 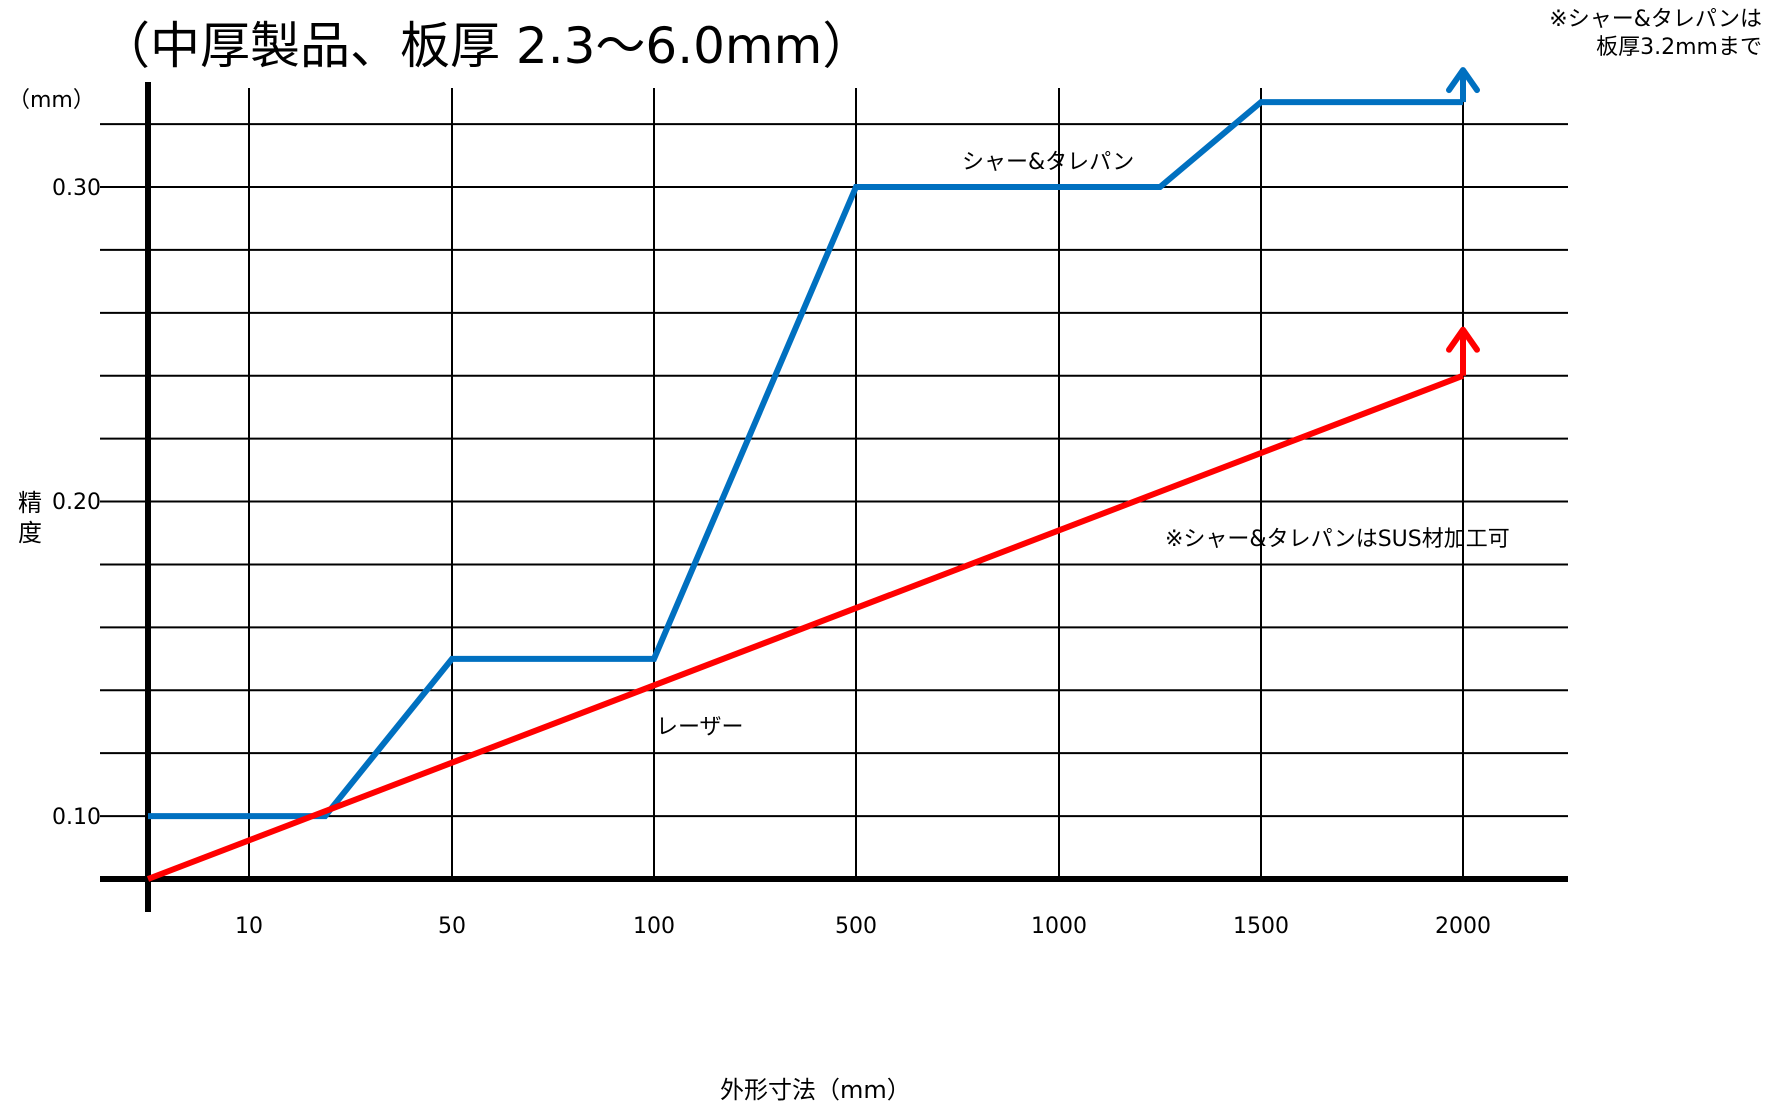 What do you see at coordinates (30, 518) in the screenshot?
I see `y-axis-label: 精度` at bounding box center [30, 518].